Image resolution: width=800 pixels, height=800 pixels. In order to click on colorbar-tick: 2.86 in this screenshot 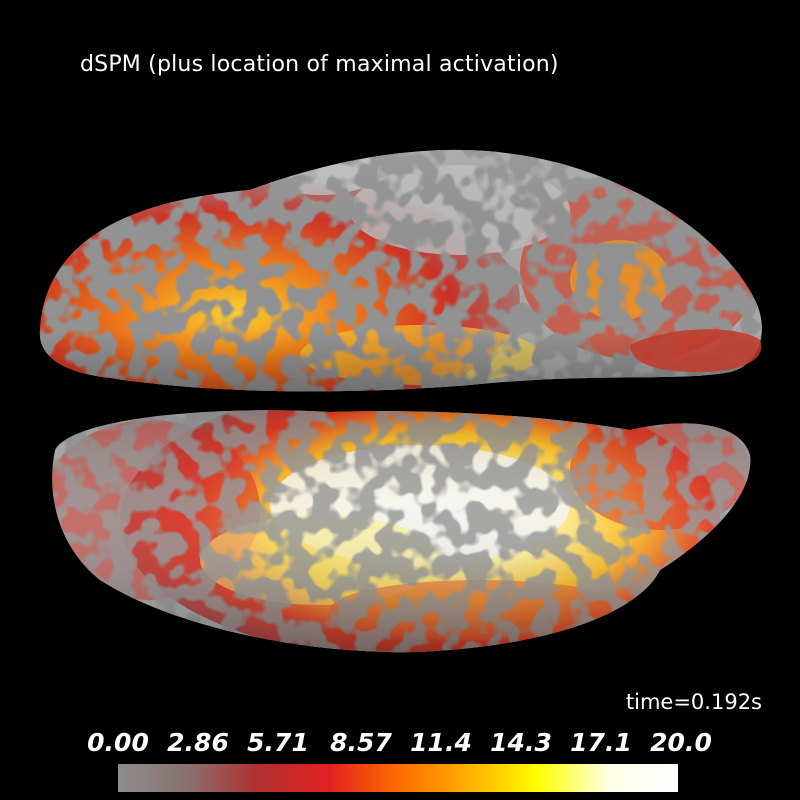, I will do `click(198, 742)`.